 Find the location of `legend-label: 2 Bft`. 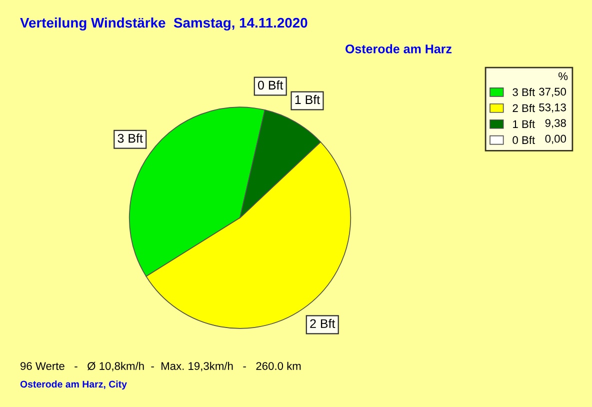

legend-label: 2 Bft is located at coordinates (523, 108).